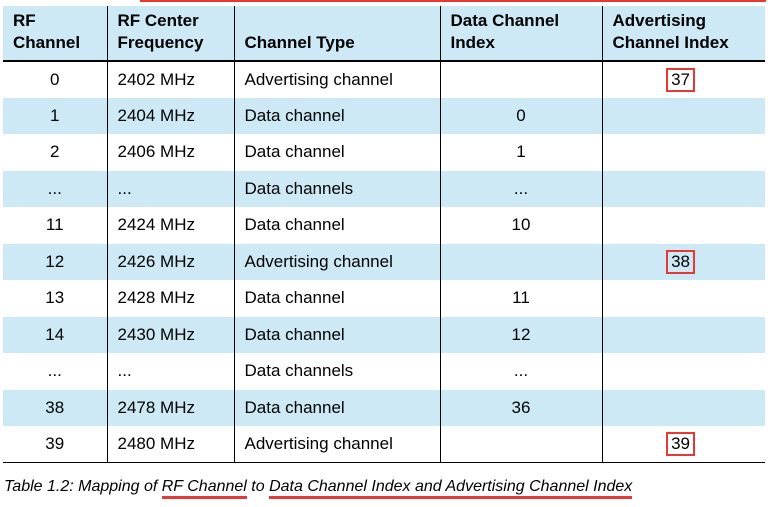 This screenshot has width=768, height=507. What do you see at coordinates (171, 298) in the screenshot?
I see `cell-rf-center-frequency: 2428 MHz` at bounding box center [171, 298].